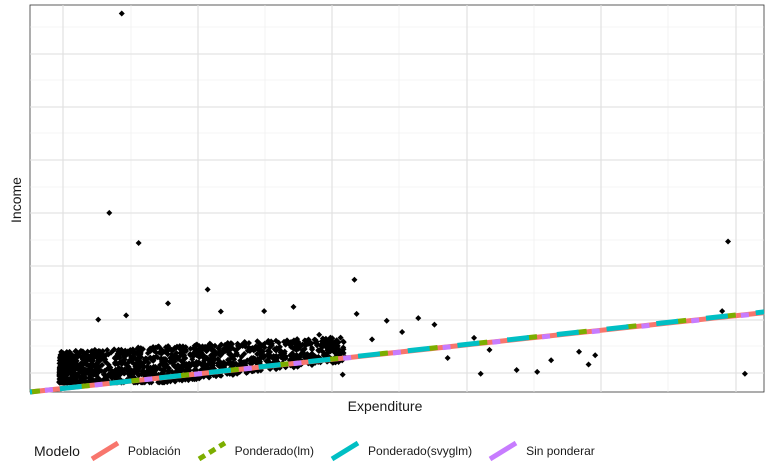  I want to click on legend-label: Ponderado(lm), so click(274, 451).